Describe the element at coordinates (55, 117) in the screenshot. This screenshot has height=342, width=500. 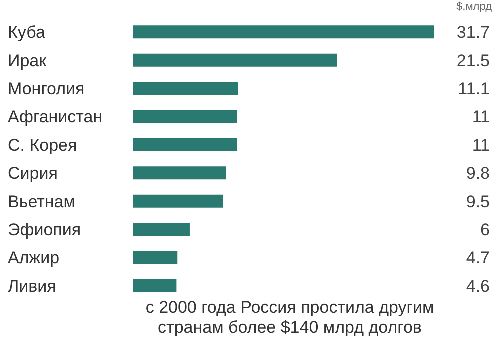
I see `y-tick-label: Афганистан` at that location.